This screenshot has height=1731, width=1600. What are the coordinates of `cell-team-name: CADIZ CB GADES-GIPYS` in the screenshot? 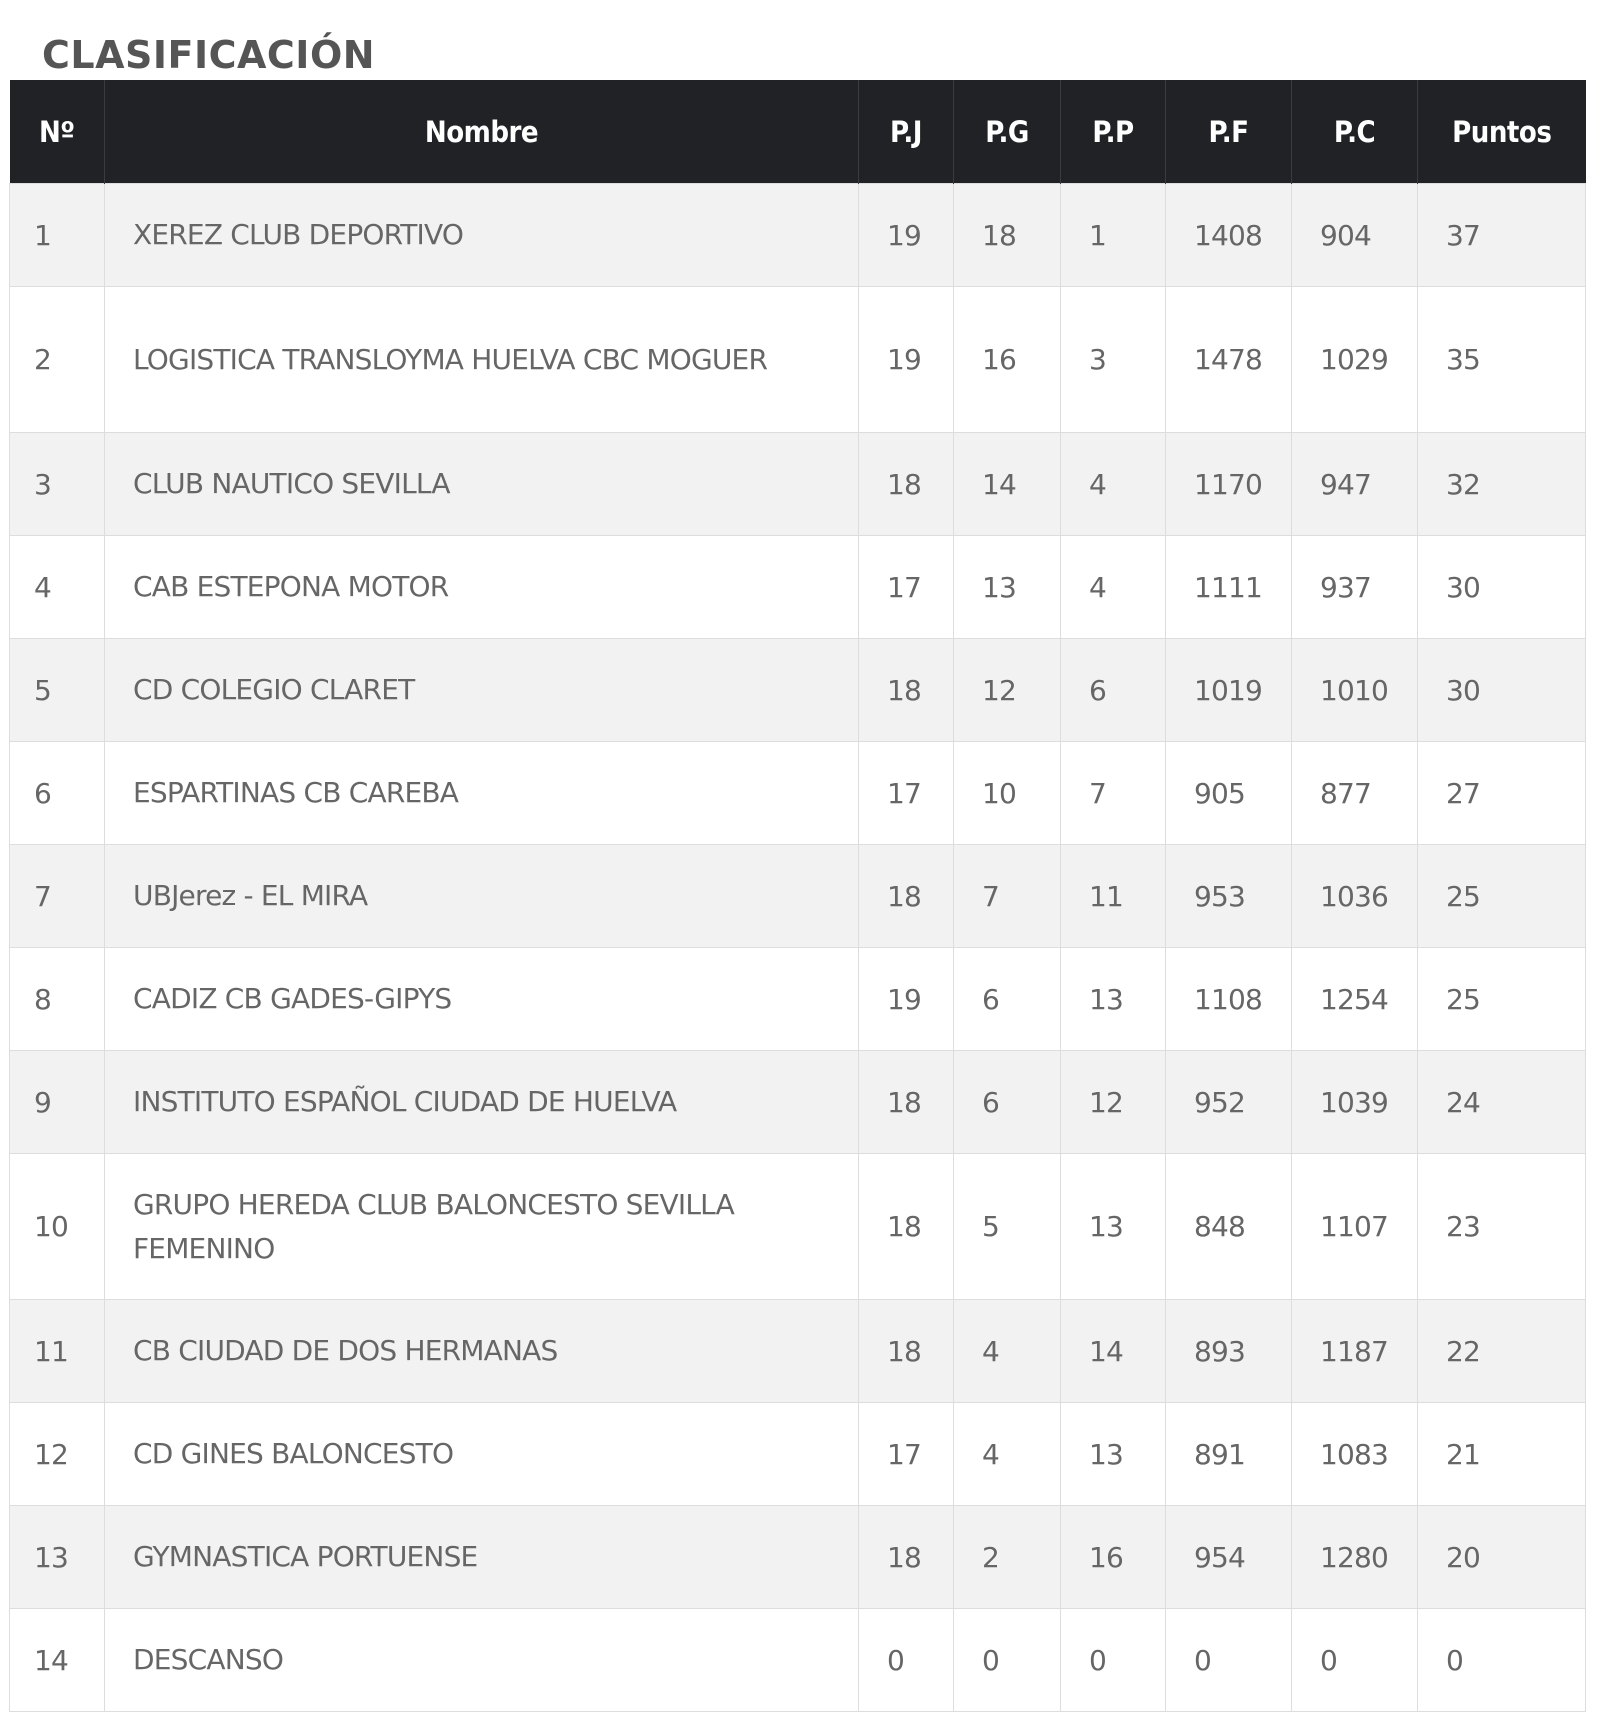 It's located at (481, 999).